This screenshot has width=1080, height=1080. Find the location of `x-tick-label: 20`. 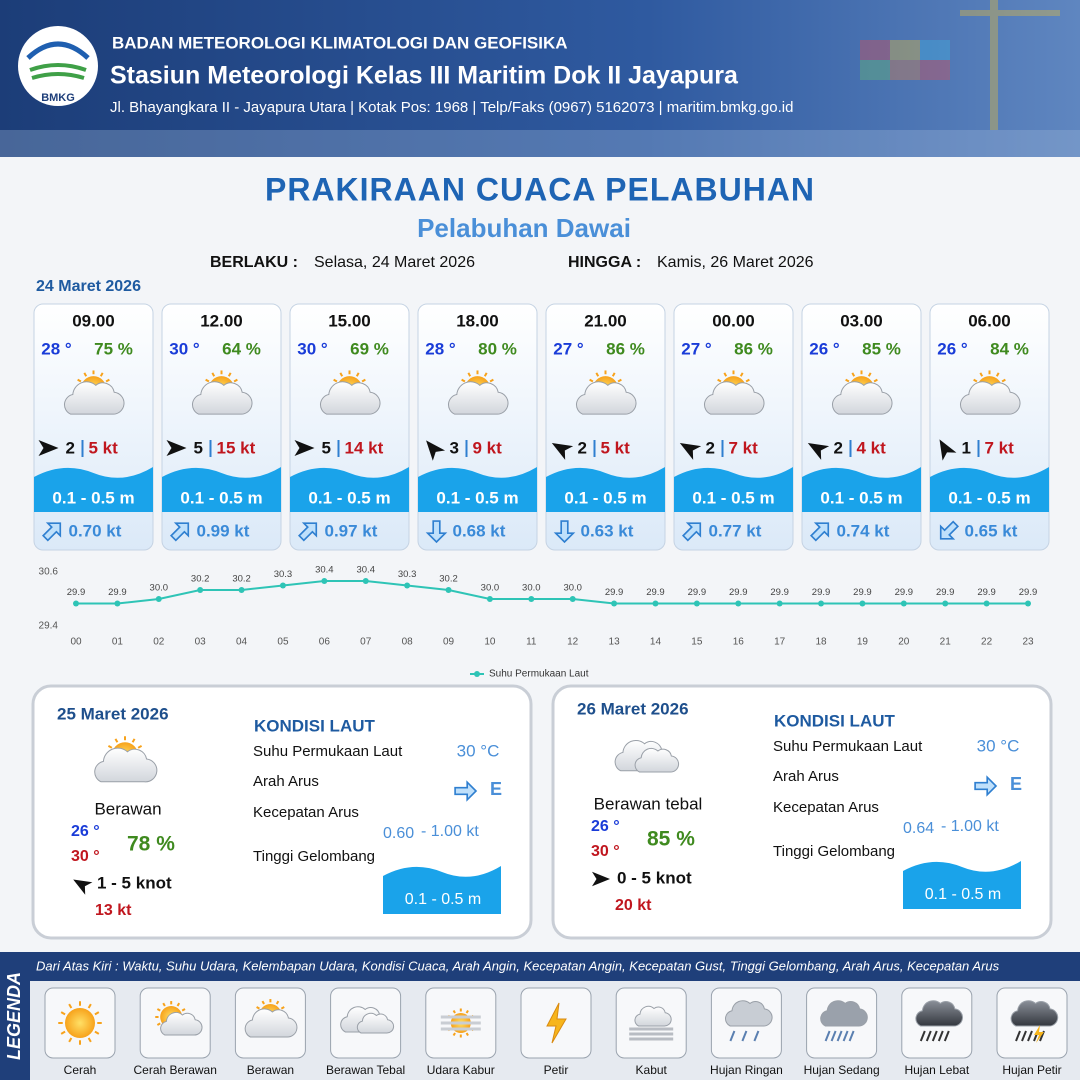

x-tick-label: 20 is located at coordinates (904, 642).